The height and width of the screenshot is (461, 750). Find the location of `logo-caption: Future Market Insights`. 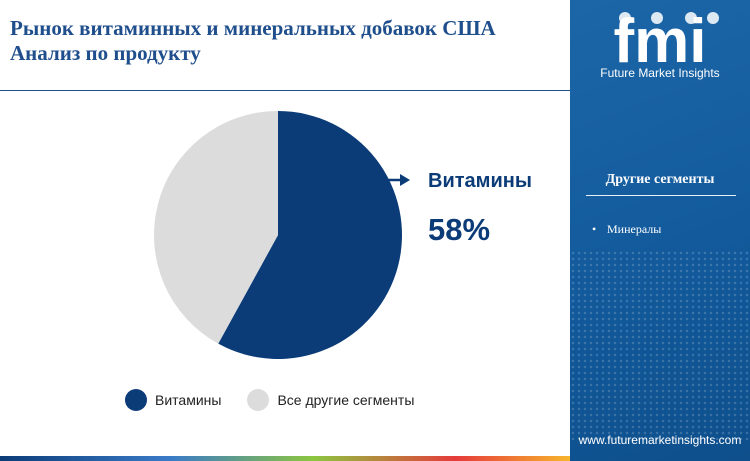

logo-caption: Future Market Insights is located at coordinates (660, 73).